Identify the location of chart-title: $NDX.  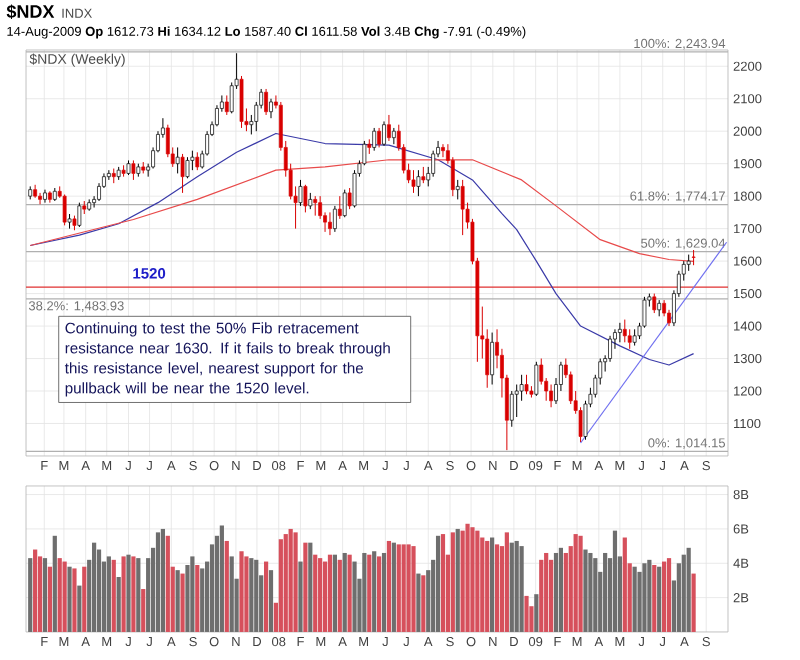
(30, 12).